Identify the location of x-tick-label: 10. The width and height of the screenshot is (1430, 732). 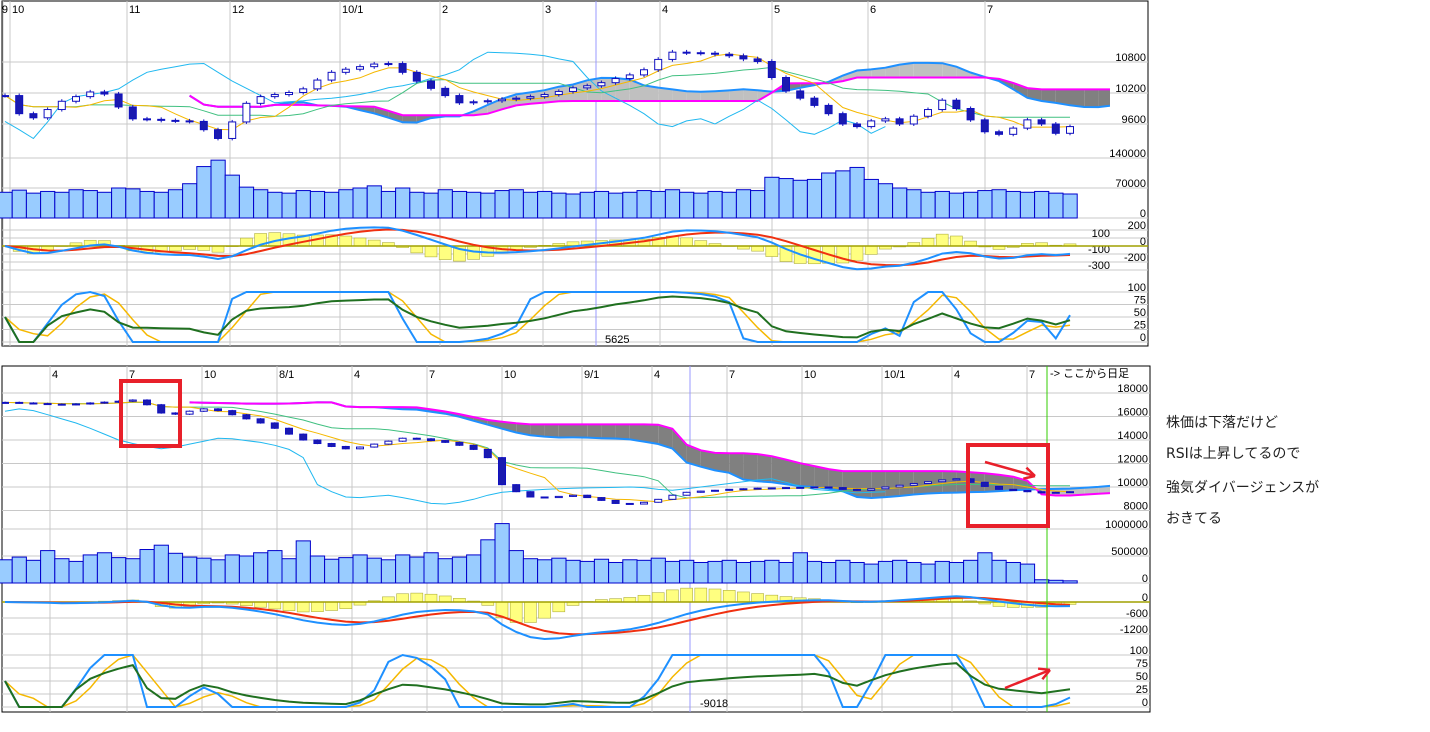
(810, 375).